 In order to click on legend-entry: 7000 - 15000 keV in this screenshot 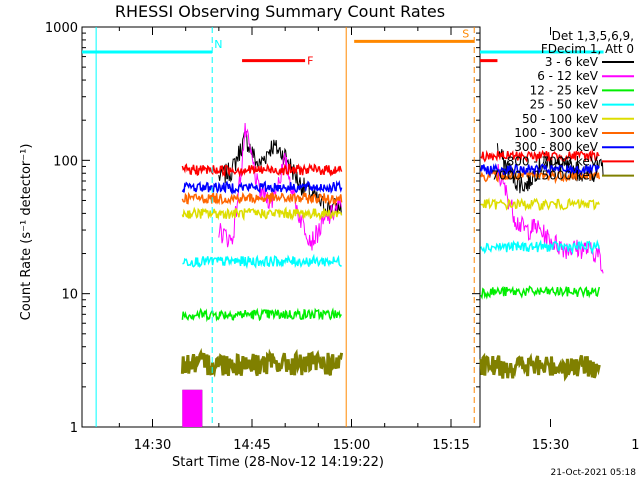, I will do `click(544, 176)`.